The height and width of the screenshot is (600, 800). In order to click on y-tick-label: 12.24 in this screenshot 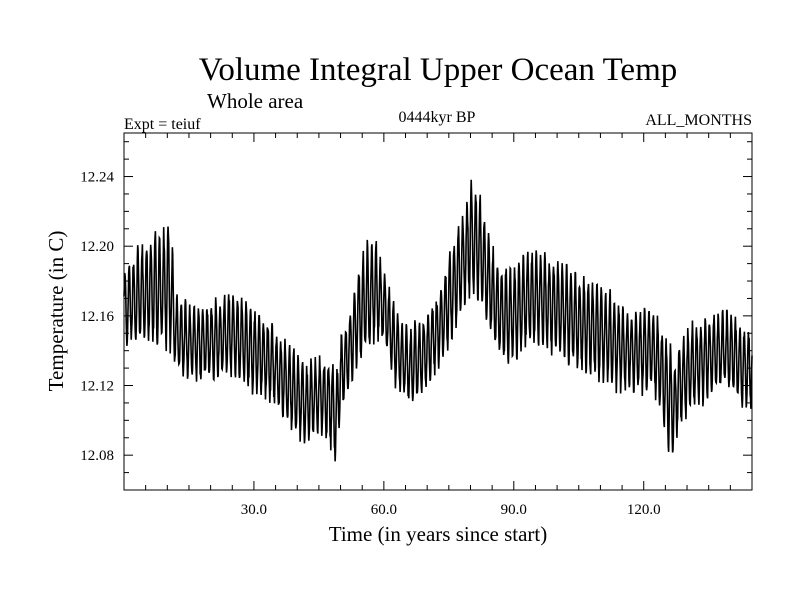, I will do `click(97, 178)`.